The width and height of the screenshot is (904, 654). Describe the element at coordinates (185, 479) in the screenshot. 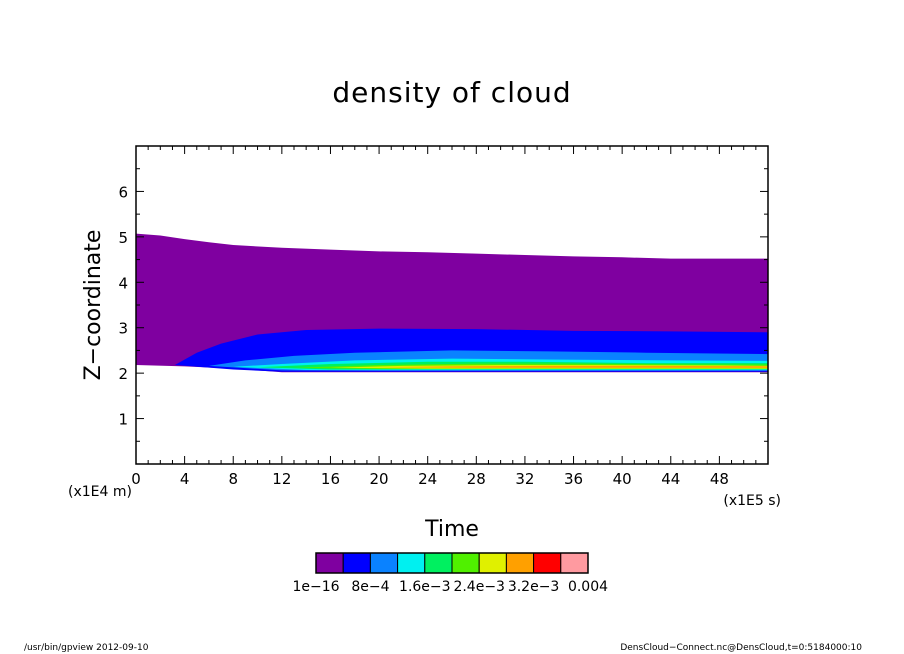

I see `x-tick-label: 4` at that location.